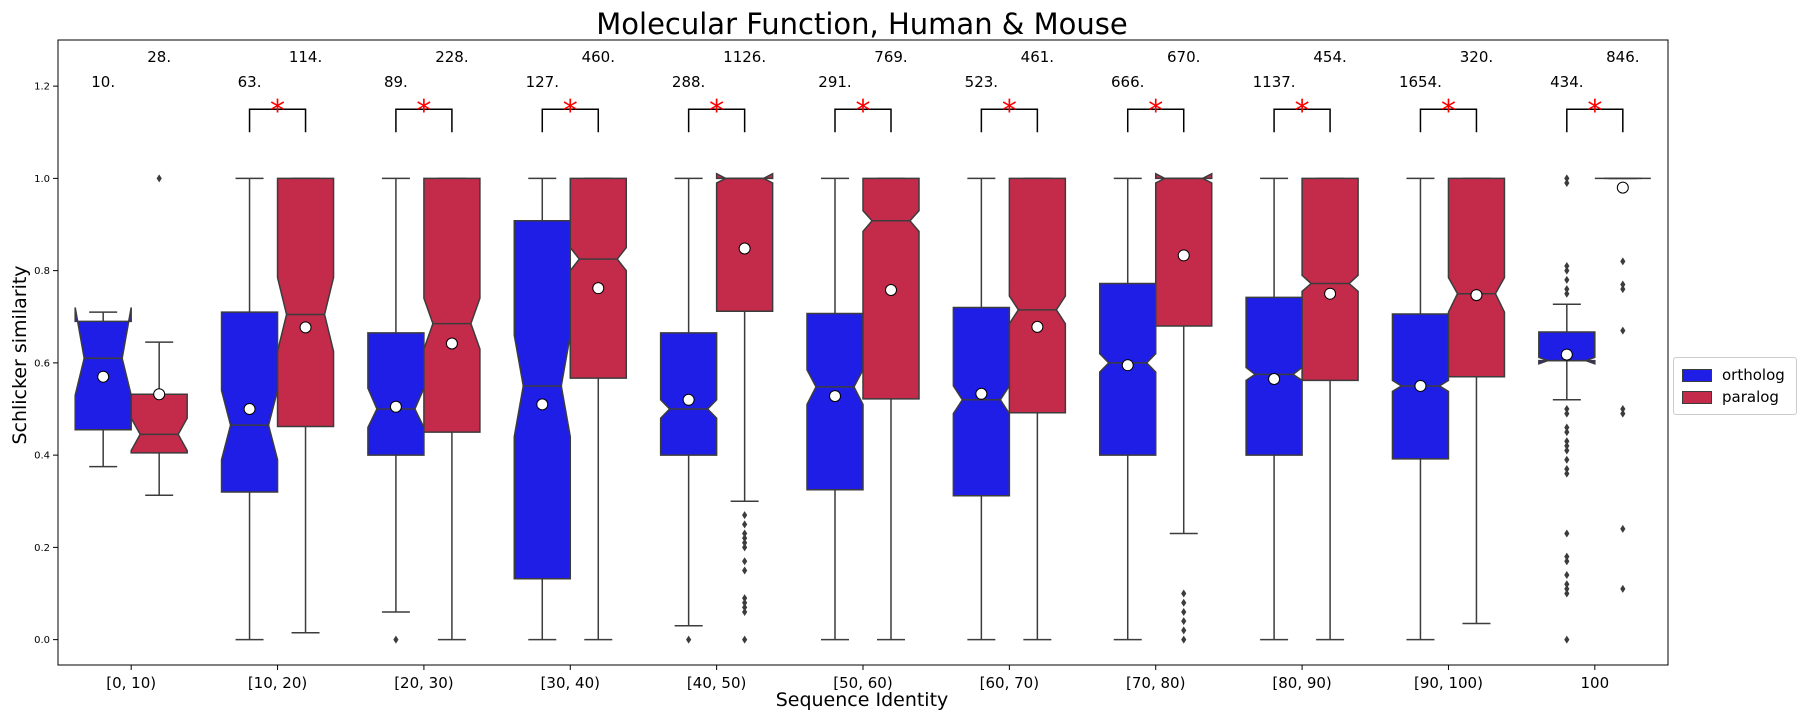 This screenshot has width=1800, height=720. What do you see at coordinates (890, 57) in the screenshot?
I see `paralog-count-label: 769.` at bounding box center [890, 57].